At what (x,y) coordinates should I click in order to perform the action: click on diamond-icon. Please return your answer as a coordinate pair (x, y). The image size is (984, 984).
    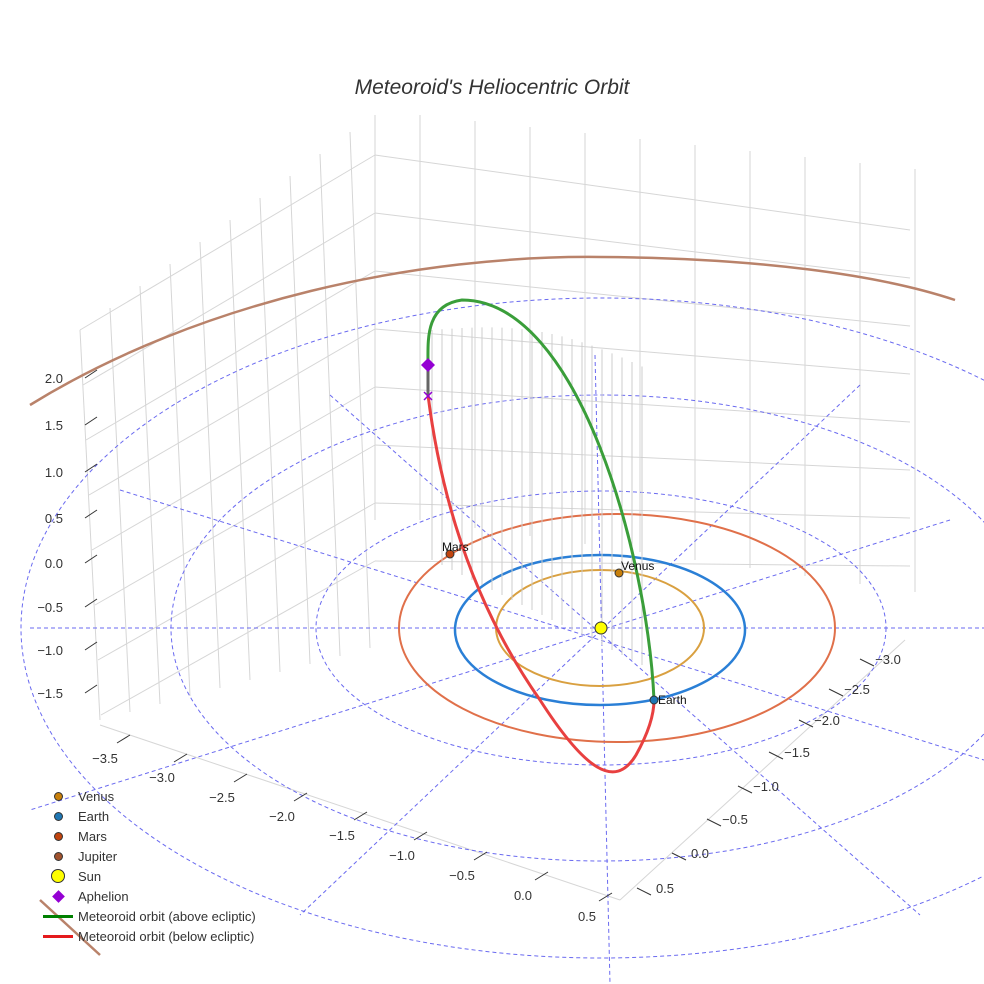
    Looking at the image, I should click on (58, 896).